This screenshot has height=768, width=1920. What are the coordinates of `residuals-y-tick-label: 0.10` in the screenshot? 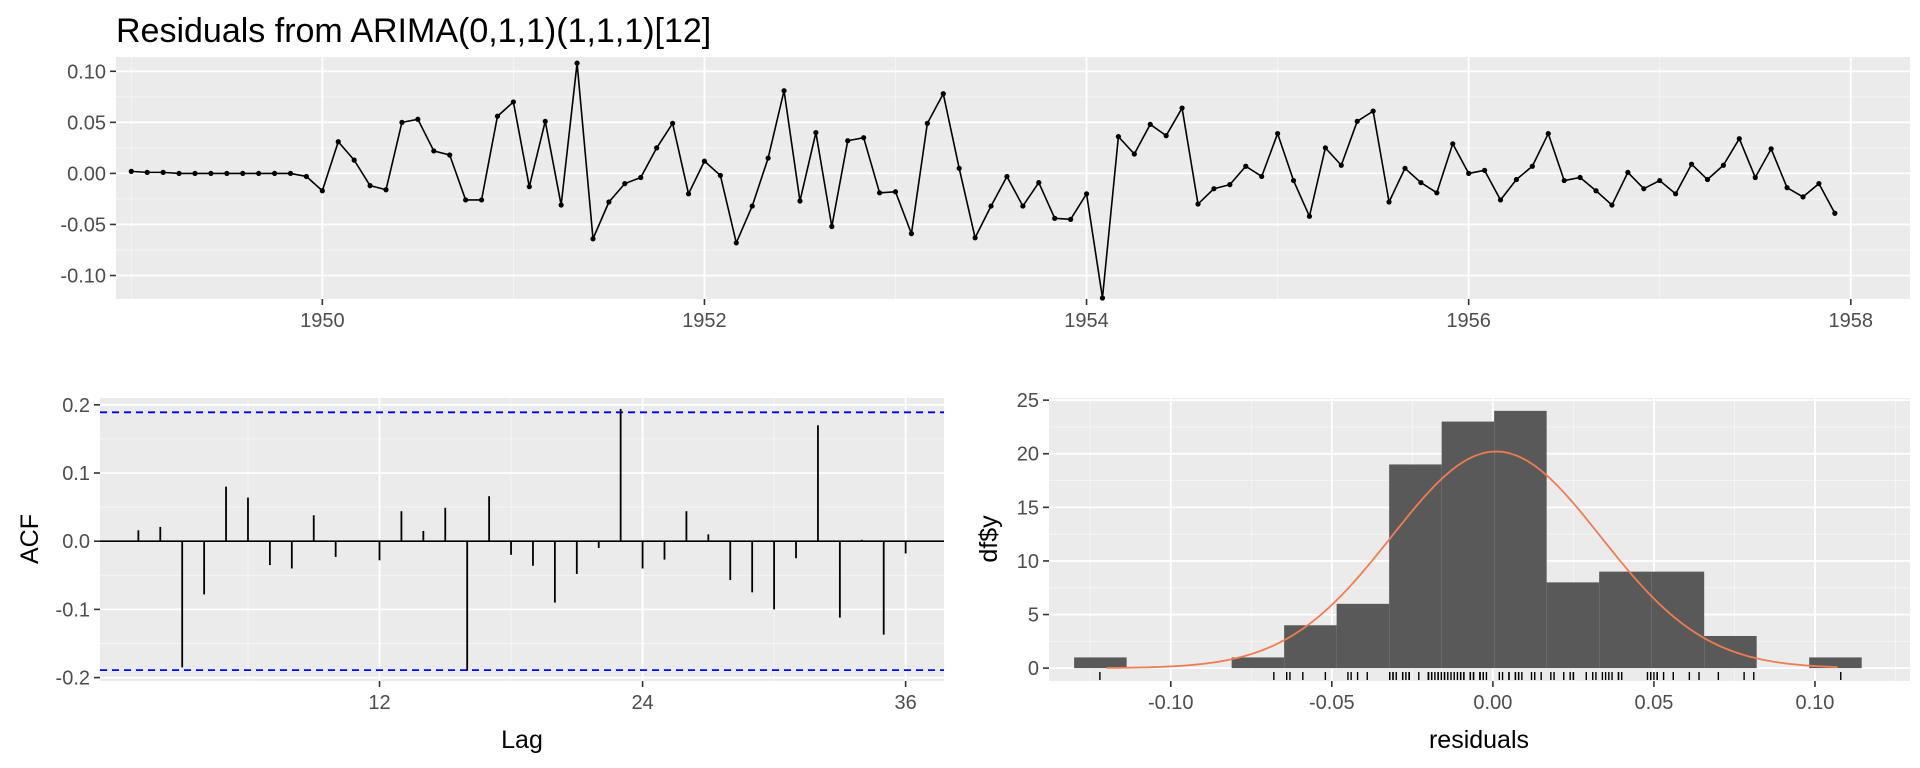 It's located at (86, 72).